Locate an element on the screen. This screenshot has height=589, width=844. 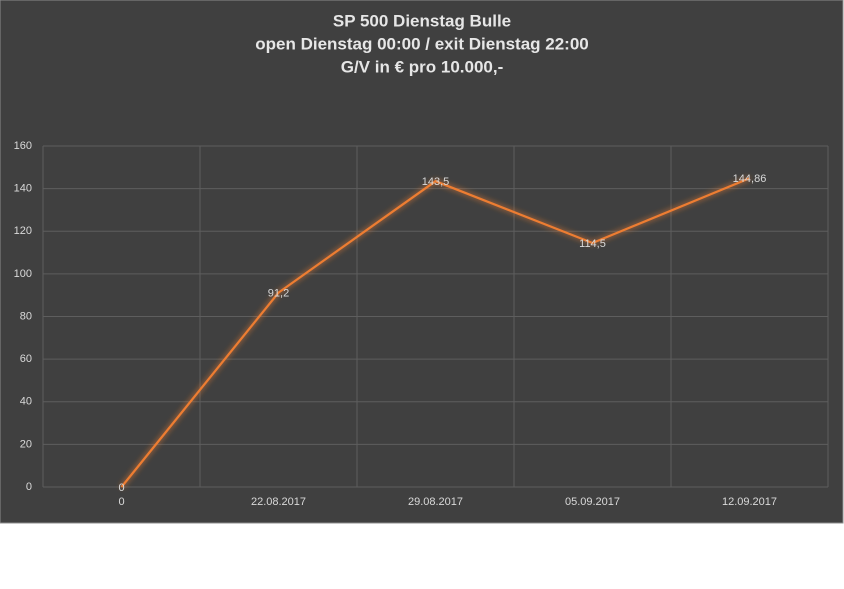
y-tick-label: 100 is located at coordinates (23, 274).